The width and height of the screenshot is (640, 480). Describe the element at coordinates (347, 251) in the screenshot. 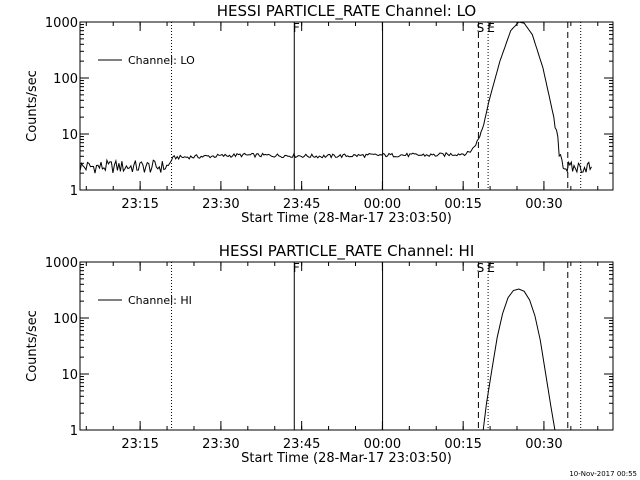

I see `chart-title: HESSI PARTICLE_RATE Channel: HI` at that location.